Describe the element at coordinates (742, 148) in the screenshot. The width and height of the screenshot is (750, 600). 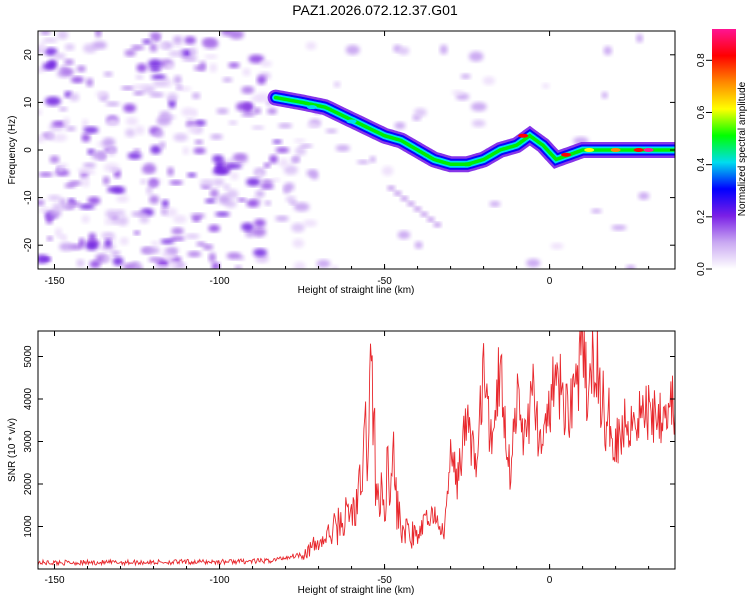
I see `colorbar-label: Normalized spectral amplitude` at that location.